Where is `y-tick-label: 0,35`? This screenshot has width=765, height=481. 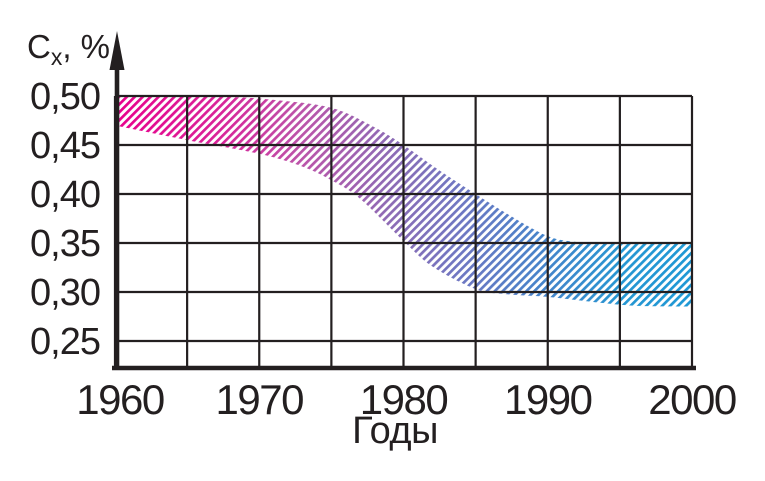
y-tick-label: 0,35 is located at coordinates (65, 244).